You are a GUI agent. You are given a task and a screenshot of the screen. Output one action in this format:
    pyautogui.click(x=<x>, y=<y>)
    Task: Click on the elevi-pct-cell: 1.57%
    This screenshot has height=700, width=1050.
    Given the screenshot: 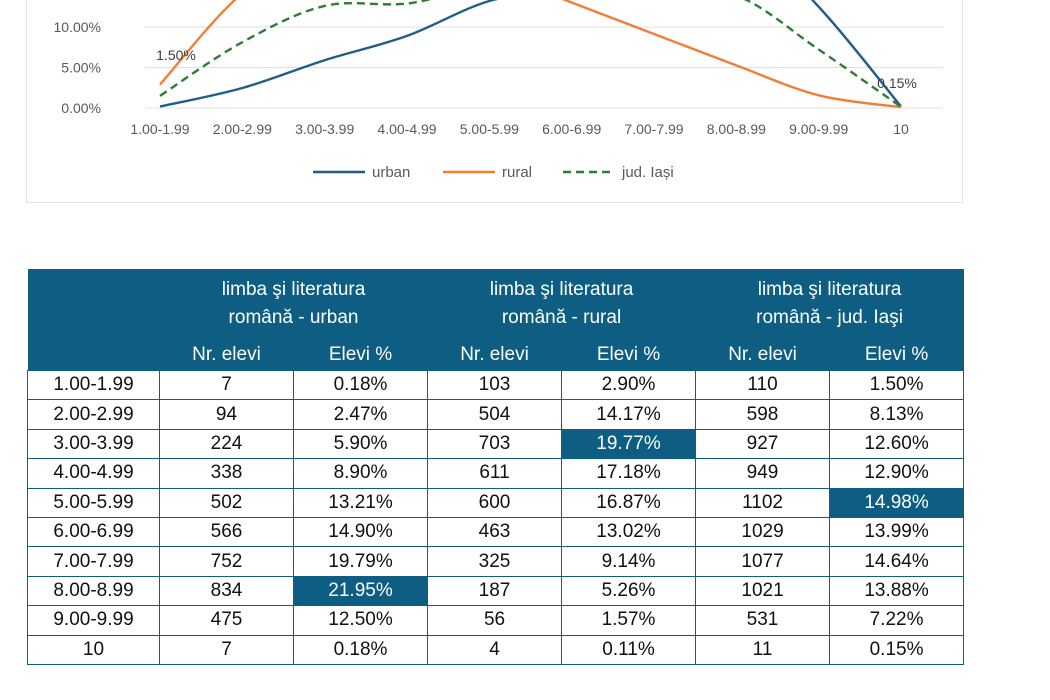 What is the action you would take?
    pyautogui.click(x=629, y=620)
    